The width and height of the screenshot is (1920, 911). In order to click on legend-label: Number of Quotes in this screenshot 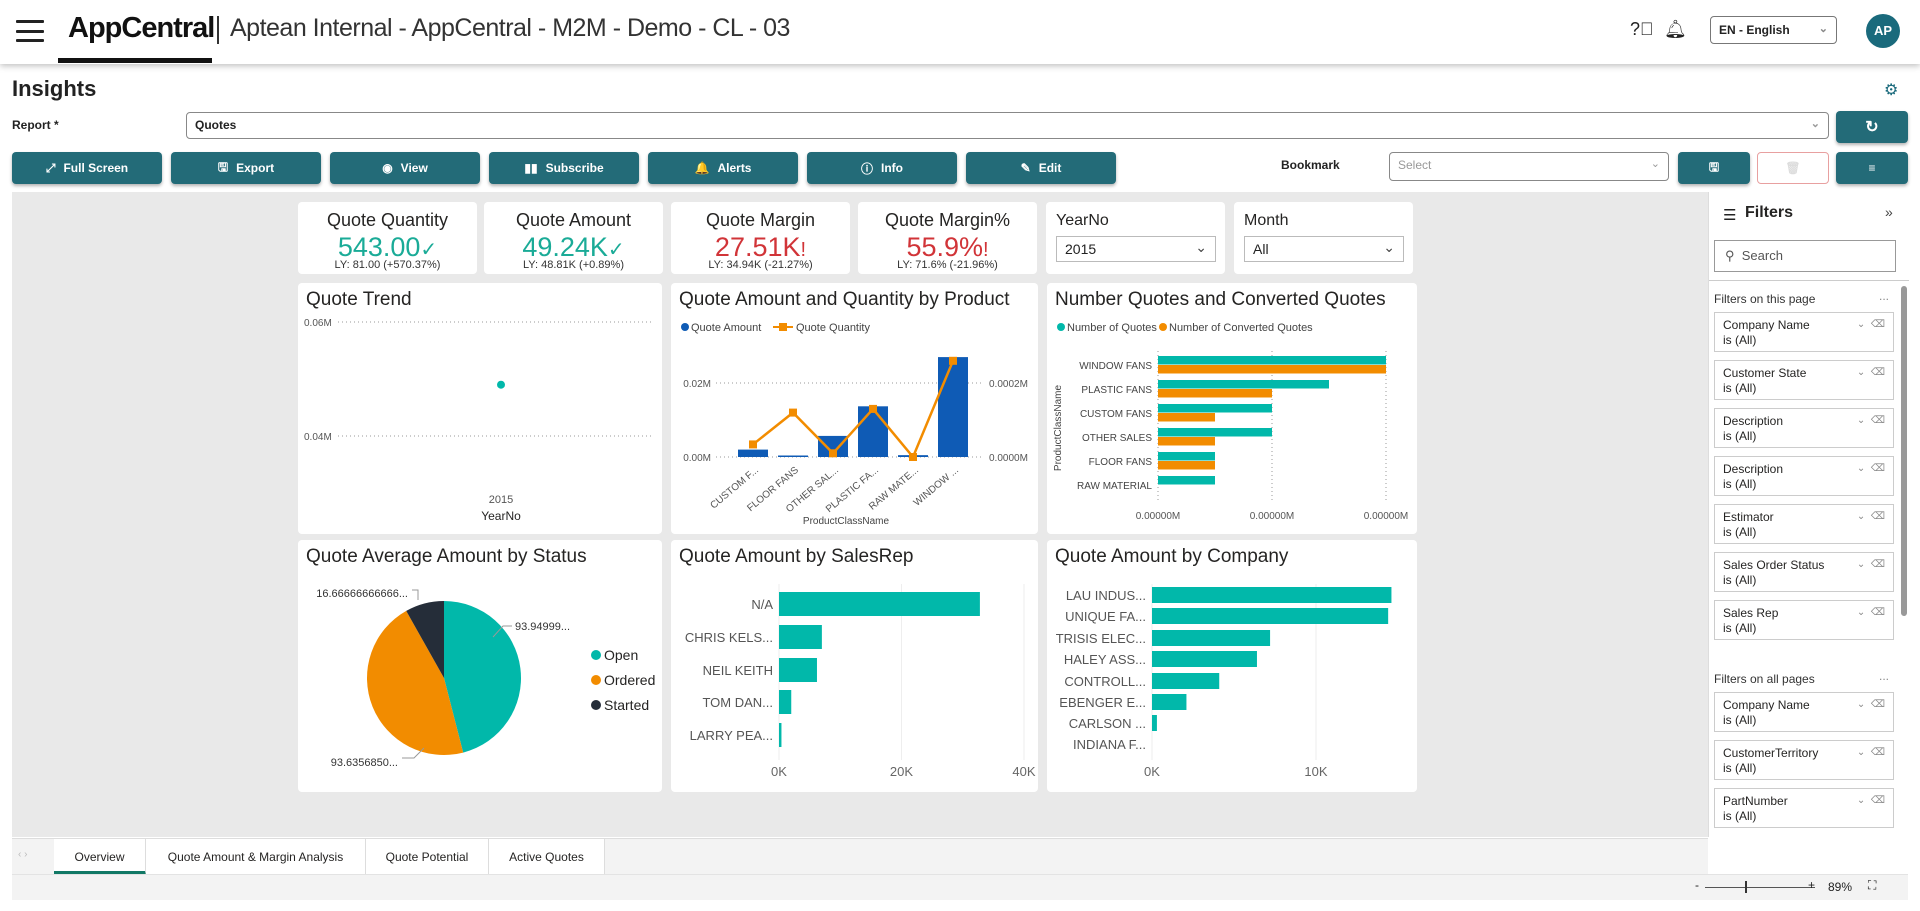, I will do `click(1112, 328)`.